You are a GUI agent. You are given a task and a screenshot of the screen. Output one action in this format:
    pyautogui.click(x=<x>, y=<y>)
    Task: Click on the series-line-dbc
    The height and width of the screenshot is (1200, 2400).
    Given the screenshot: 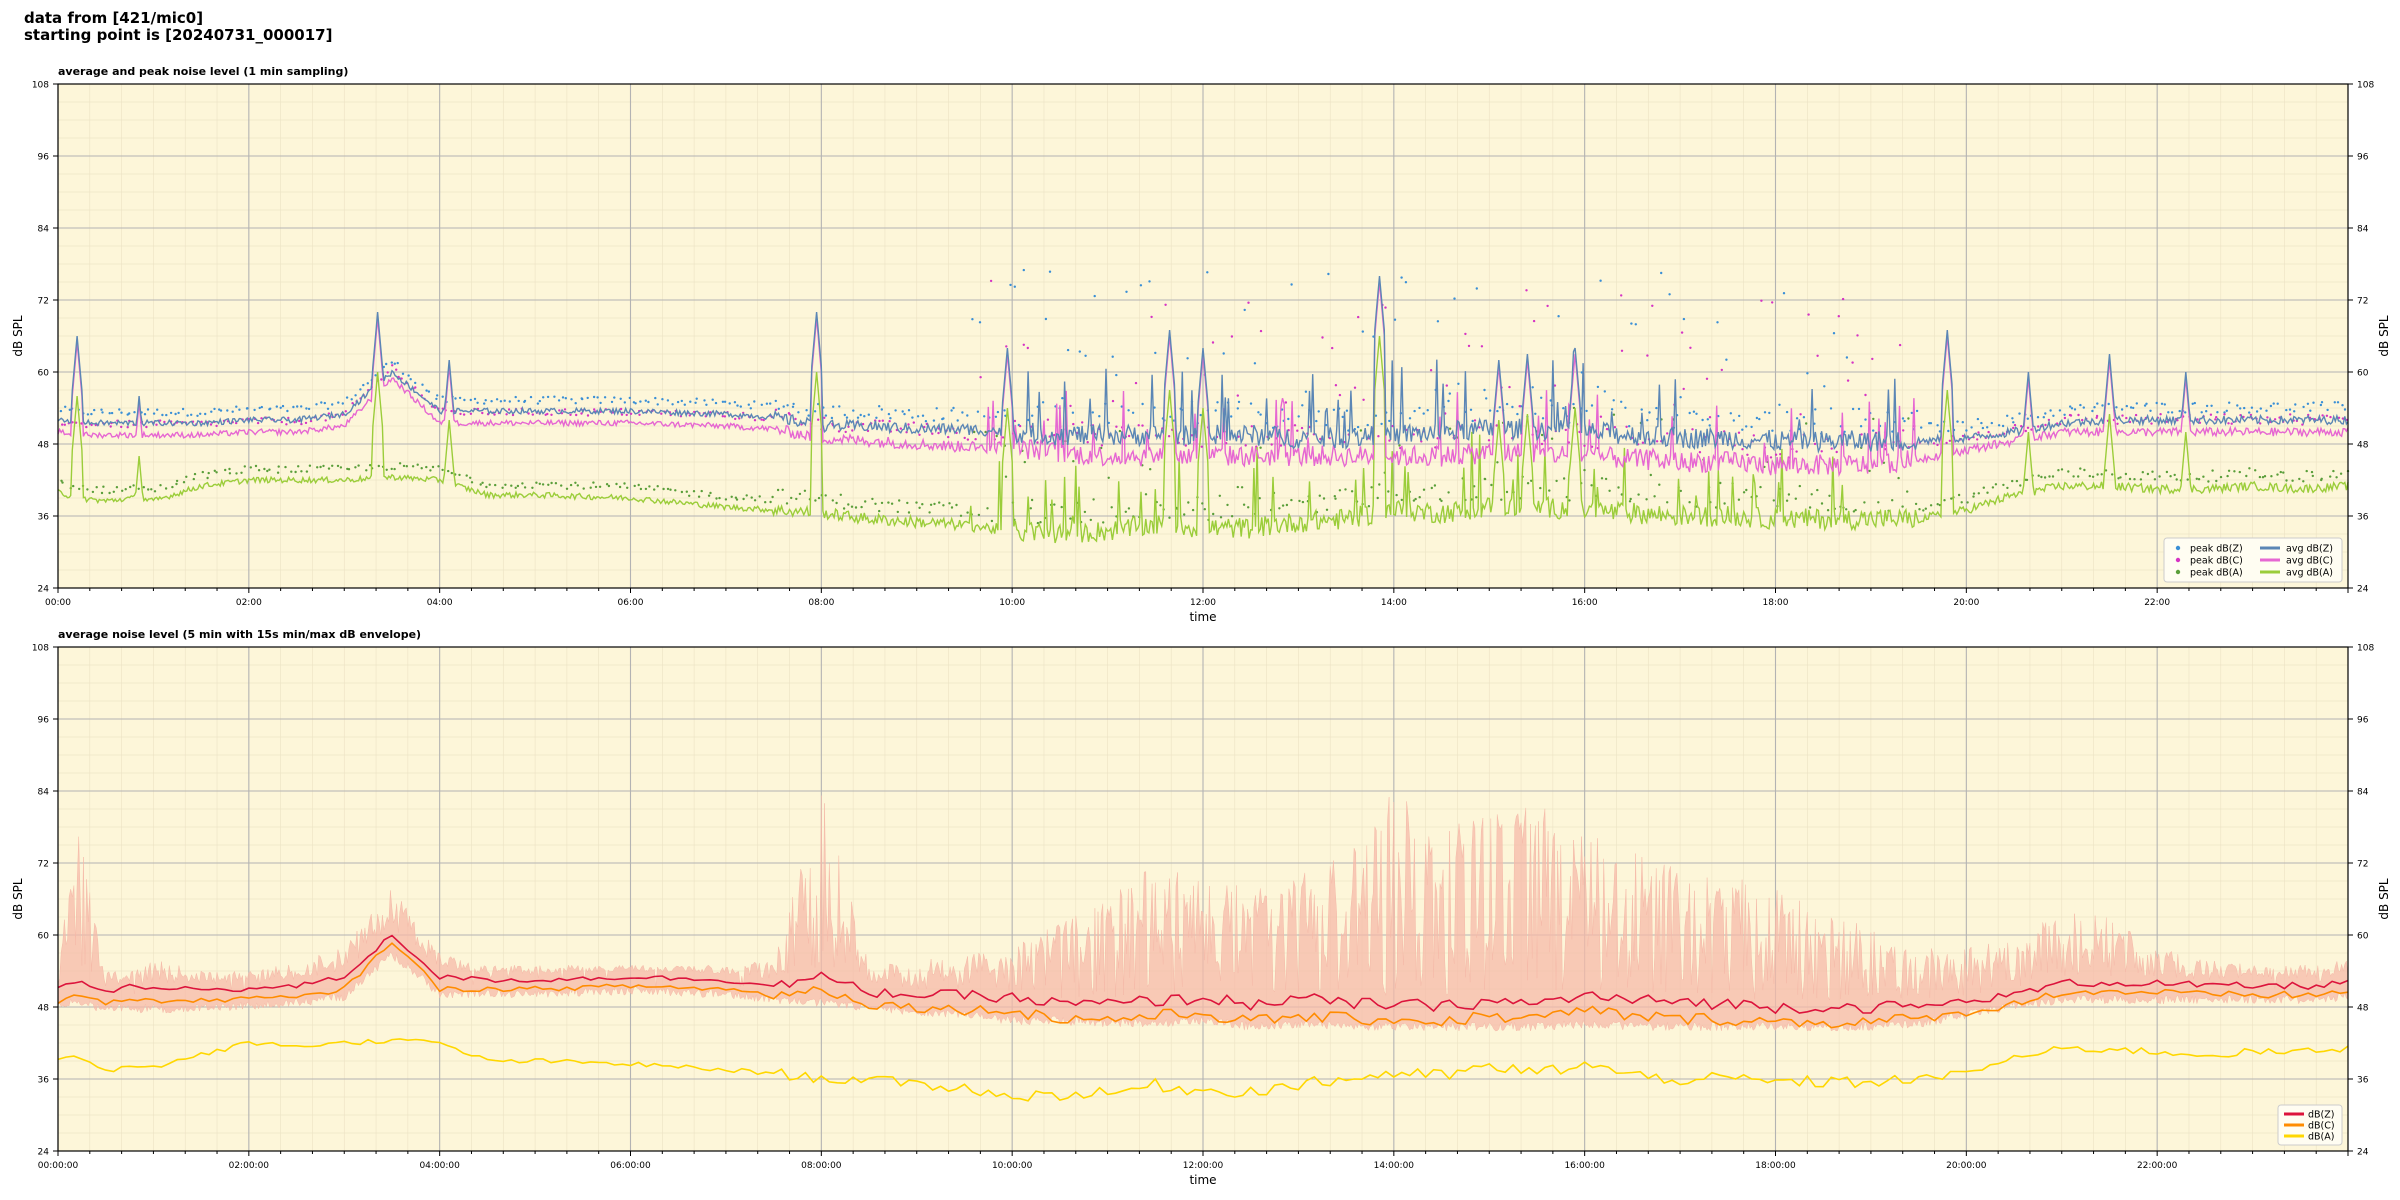 What is the action you would take?
    pyautogui.click(x=1203, y=985)
    